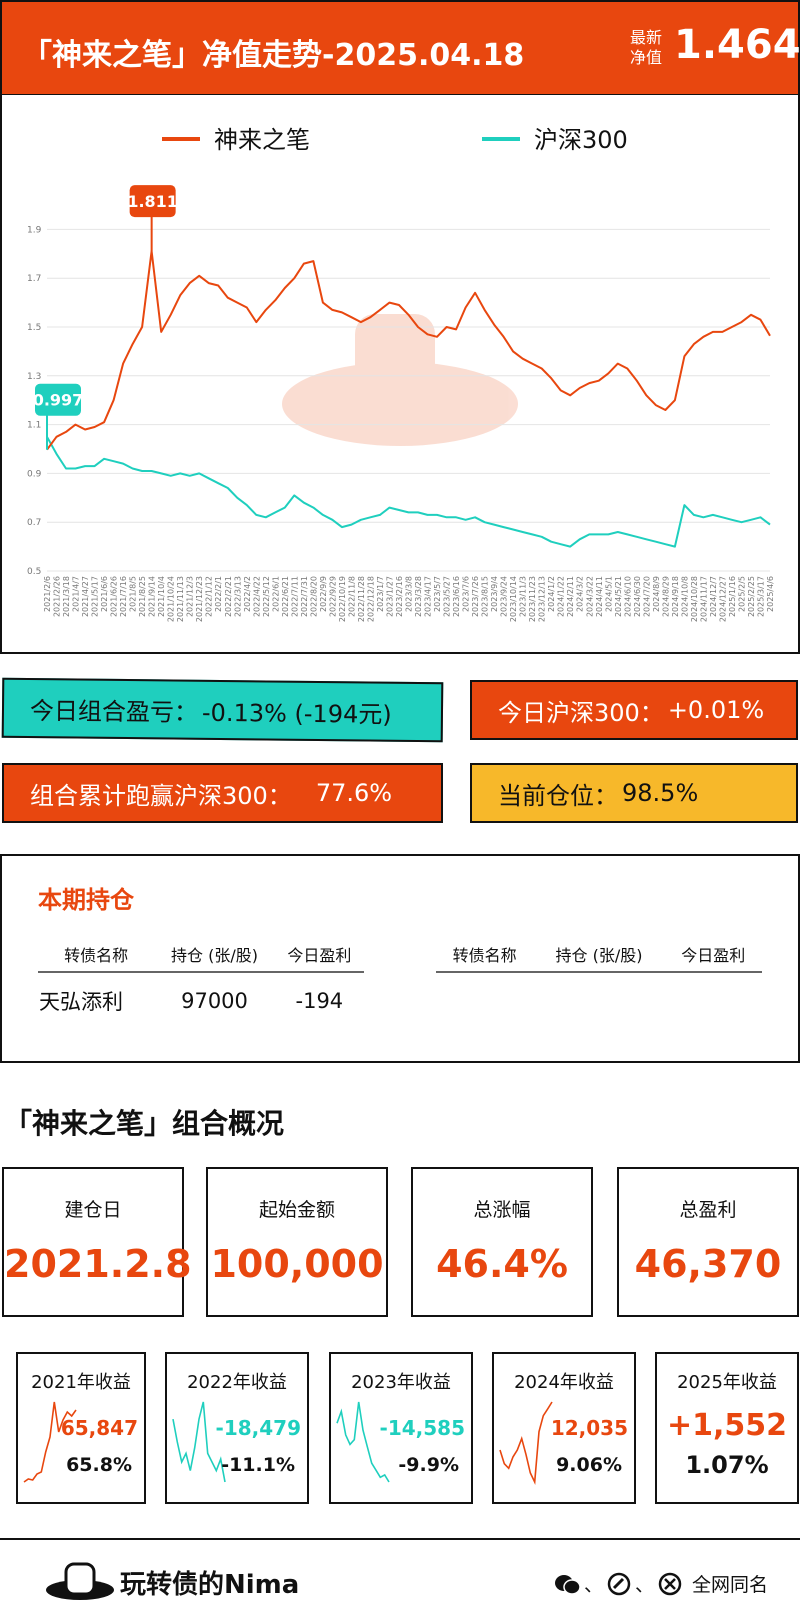 The width and height of the screenshot is (800, 1621). I want to click on x-tick-label: 2024/9/18, so click(675, 596).